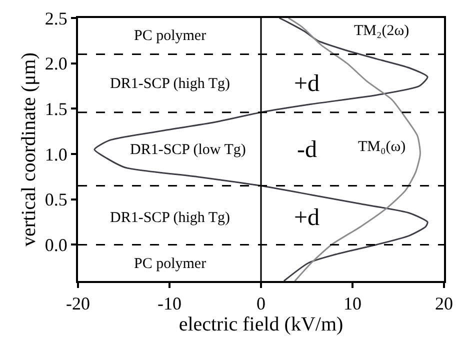 The width and height of the screenshot is (461, 338). I want to click on y-axis-title: vertical coordinate (μm), so click(29, 149).